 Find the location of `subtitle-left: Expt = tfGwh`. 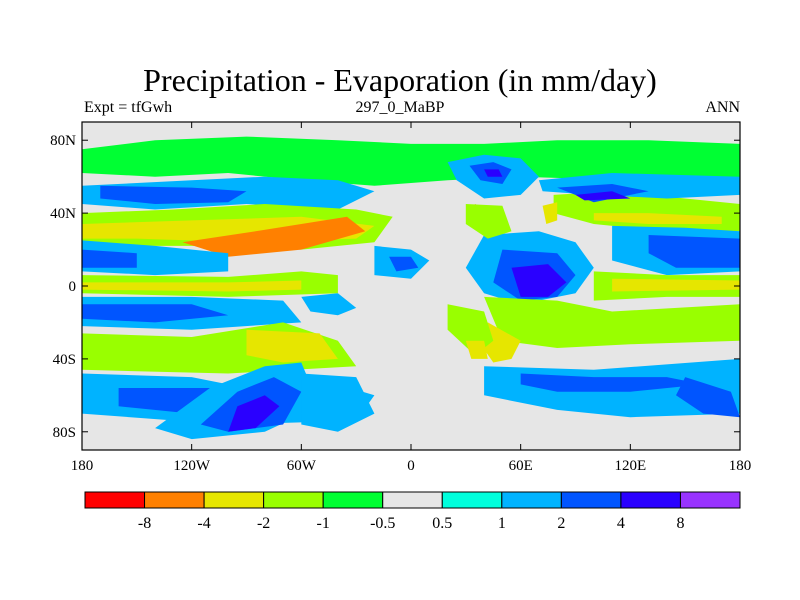

subtitle-left: Expt = tfGwh is located at coordinates (128, 107).